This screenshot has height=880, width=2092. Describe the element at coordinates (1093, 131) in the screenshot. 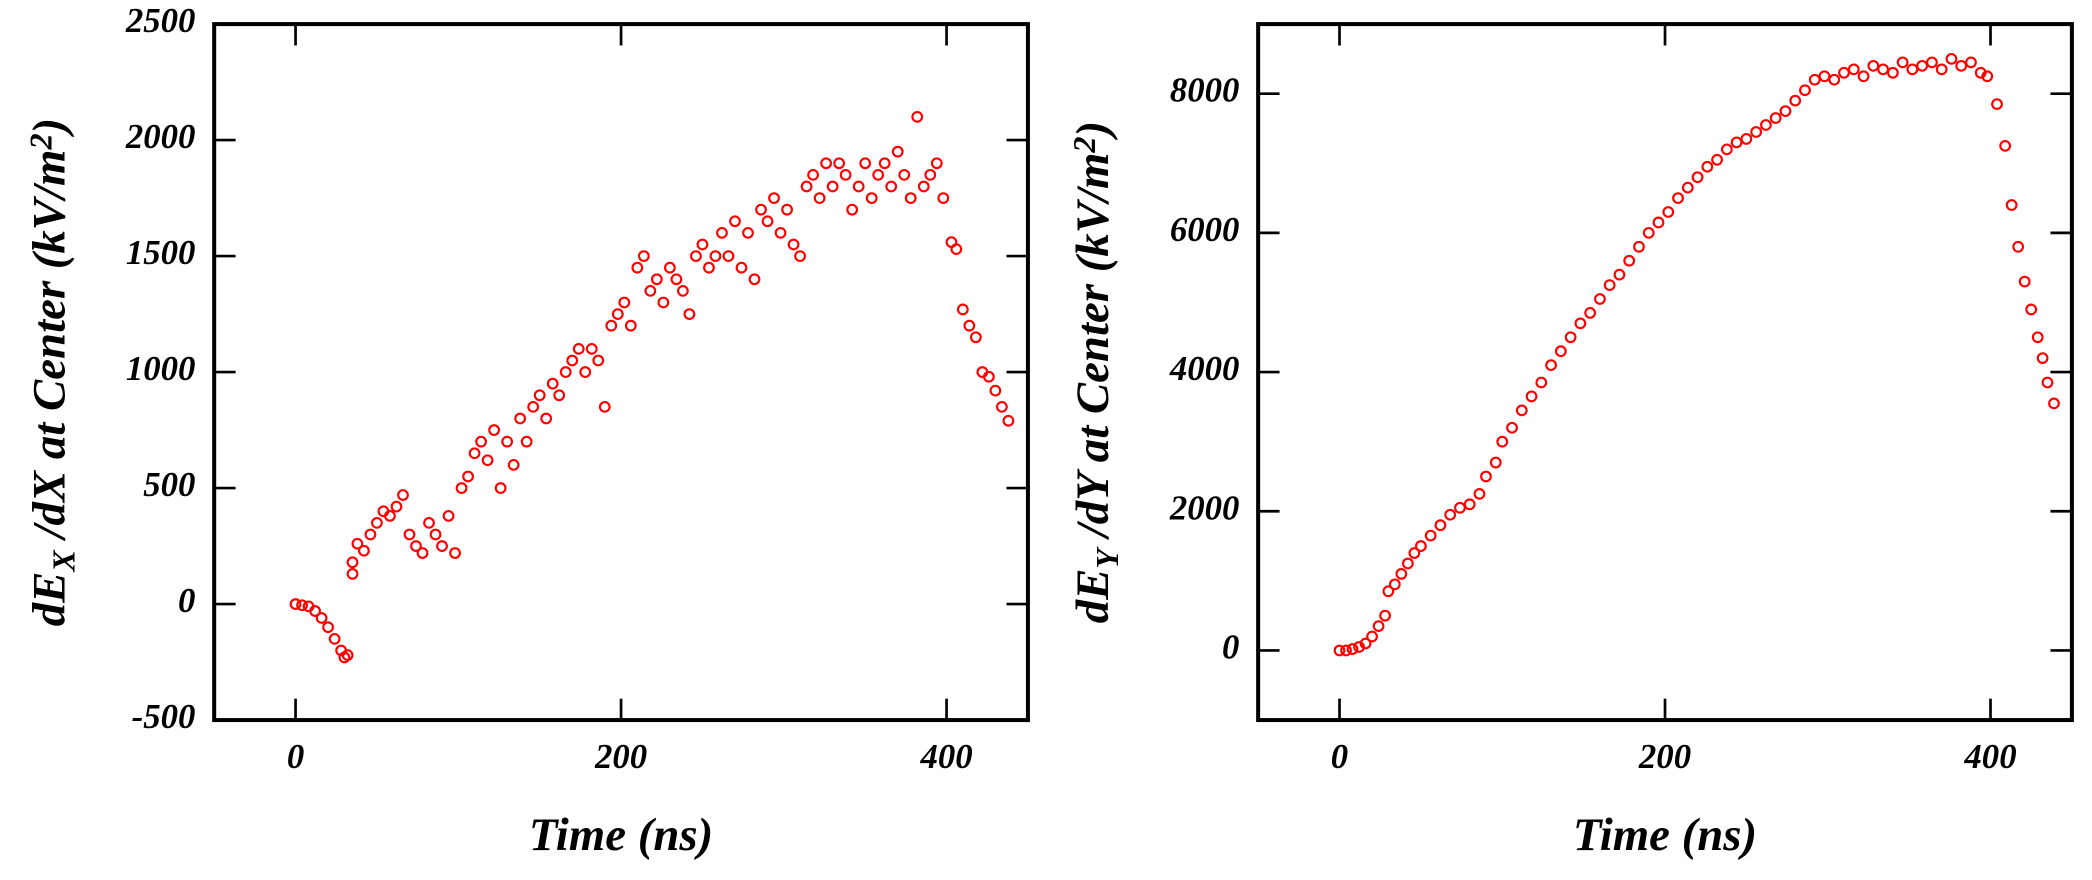

I see `y-axis-label-part: )` at that location.